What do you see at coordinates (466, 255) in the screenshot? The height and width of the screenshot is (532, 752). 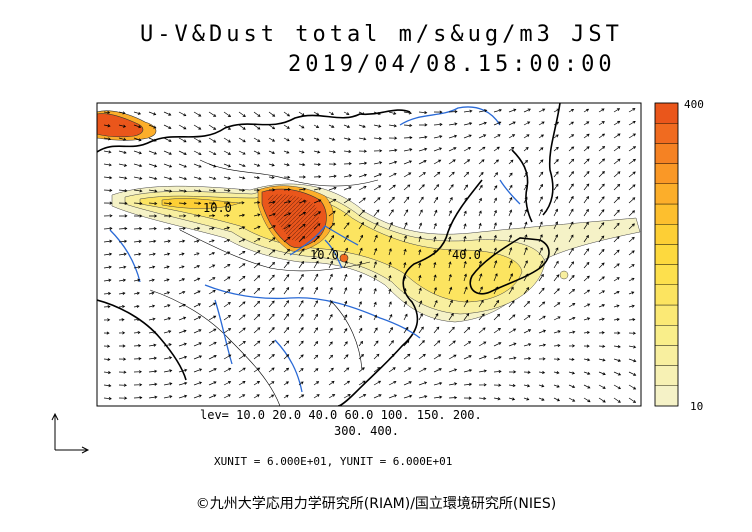 I see `contour-label: 40.0` at bounding box center [466, 255].